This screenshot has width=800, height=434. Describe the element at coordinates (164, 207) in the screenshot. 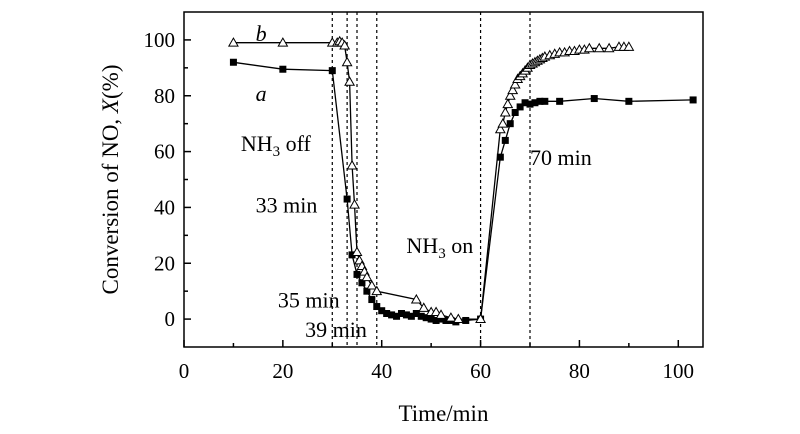

I see `y-tick-label: 40` at that location.